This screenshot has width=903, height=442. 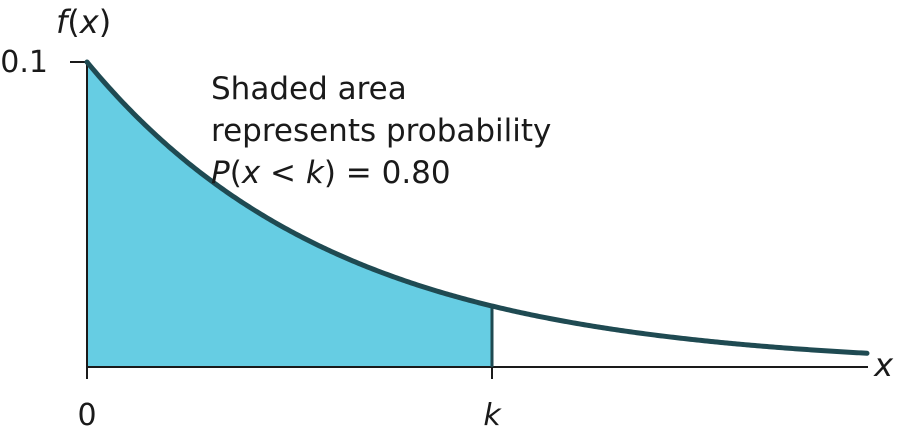 I want to click on y-axis-label: f(x), so click(x=83, y=22).